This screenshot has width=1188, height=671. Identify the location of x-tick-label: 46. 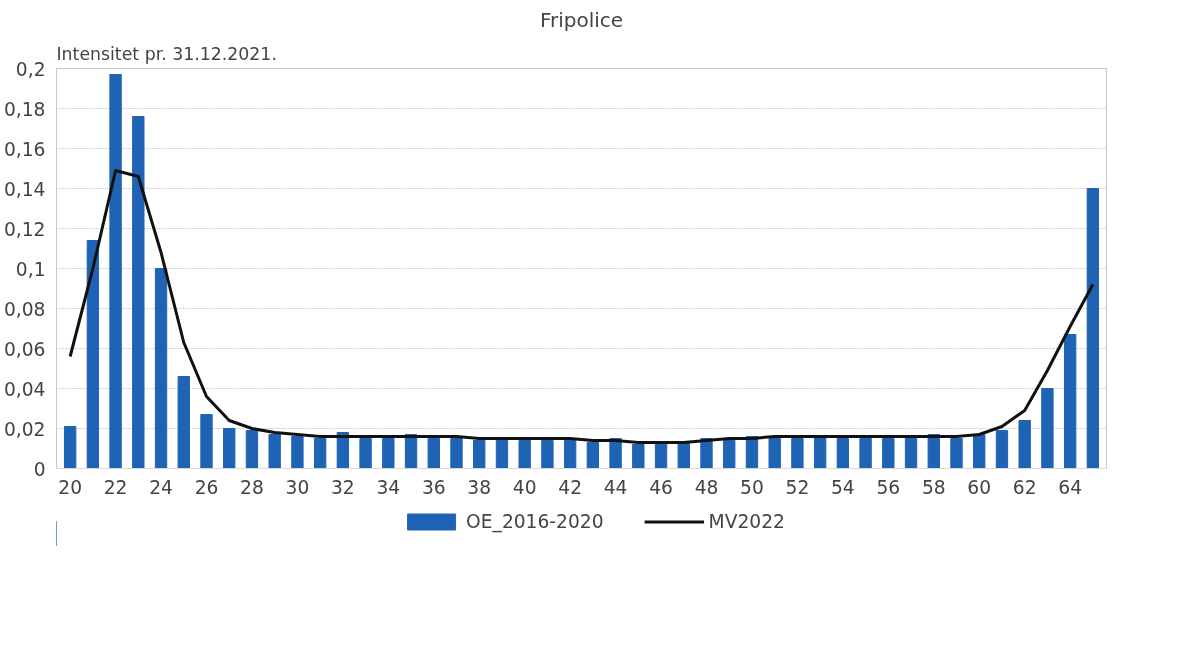
(661, 487).